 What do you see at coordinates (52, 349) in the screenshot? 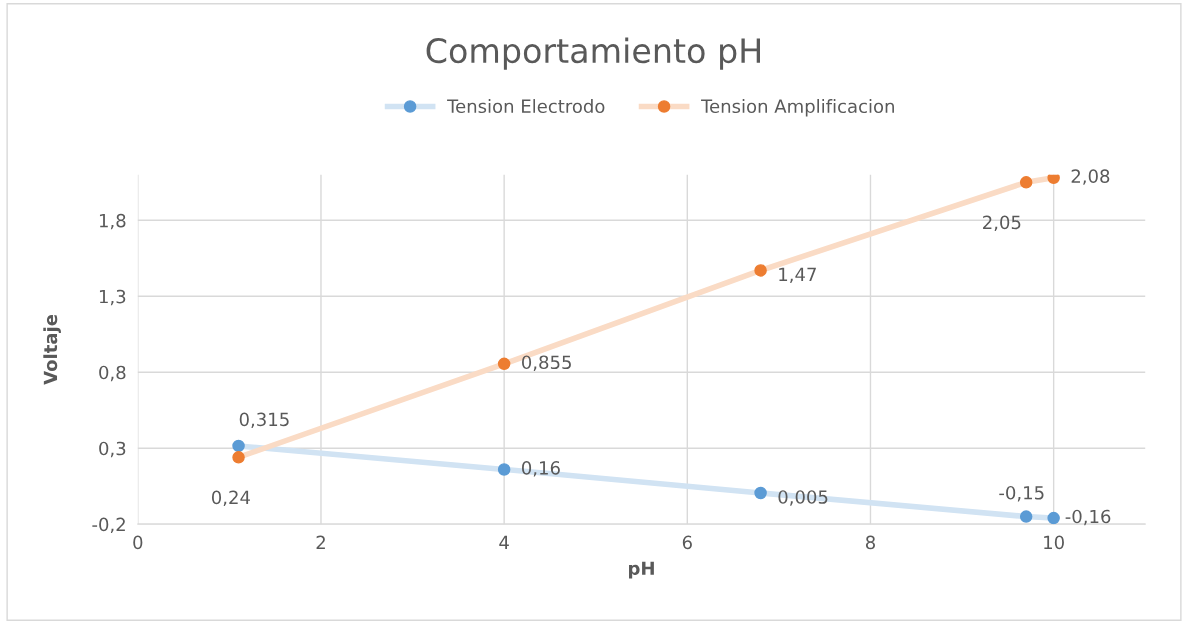
I see `y-axis-title: Voltaje` at bounding box center [52, 349].